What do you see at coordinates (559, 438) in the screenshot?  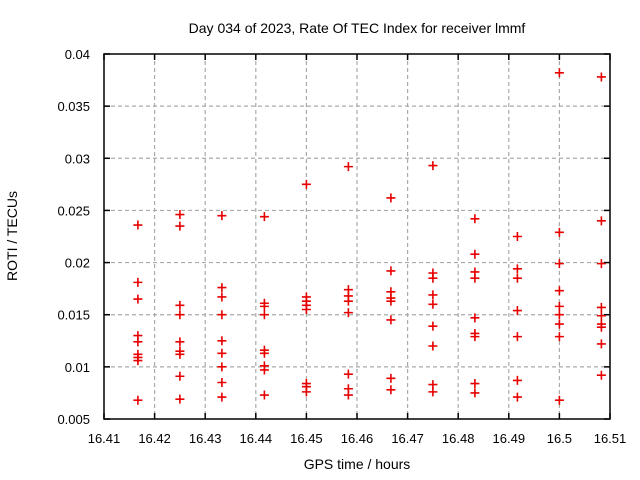 I see `x-tick-label: 16.5` at bounding box center [559, 438].